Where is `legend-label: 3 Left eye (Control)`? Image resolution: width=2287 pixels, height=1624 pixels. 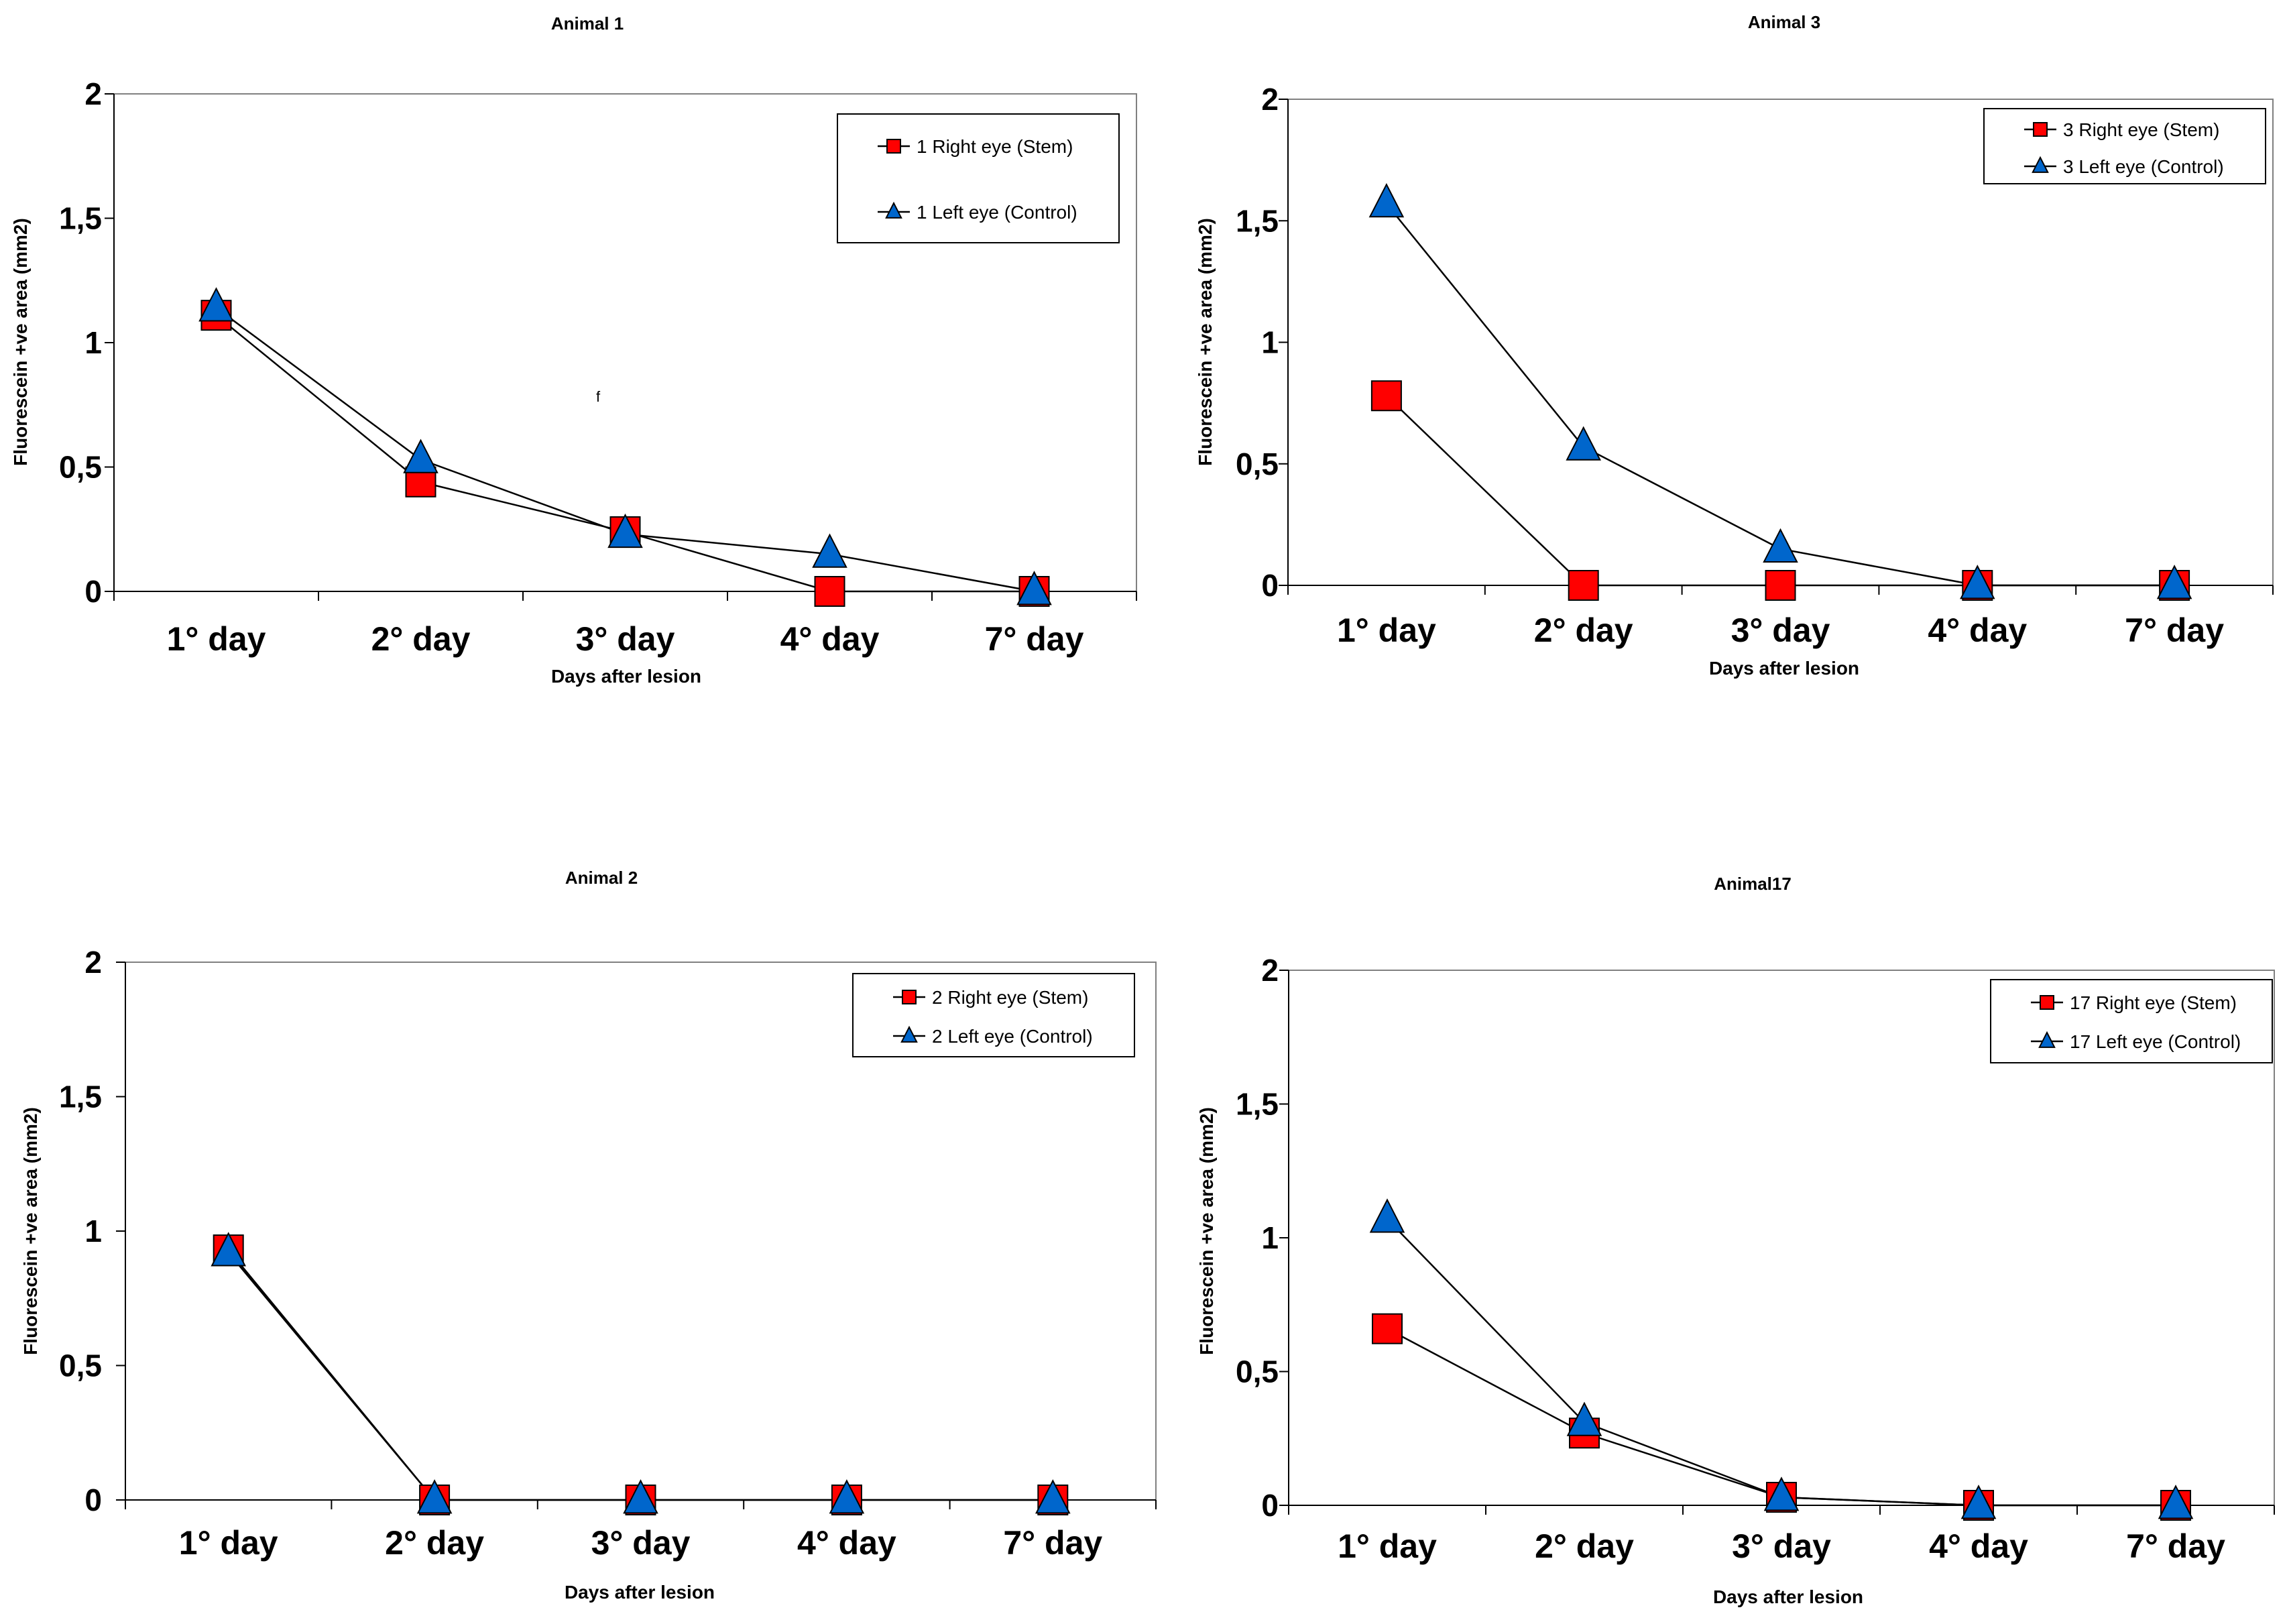 legend-label: 3 Left eye (Control) is located at coordinates (2143, 166).